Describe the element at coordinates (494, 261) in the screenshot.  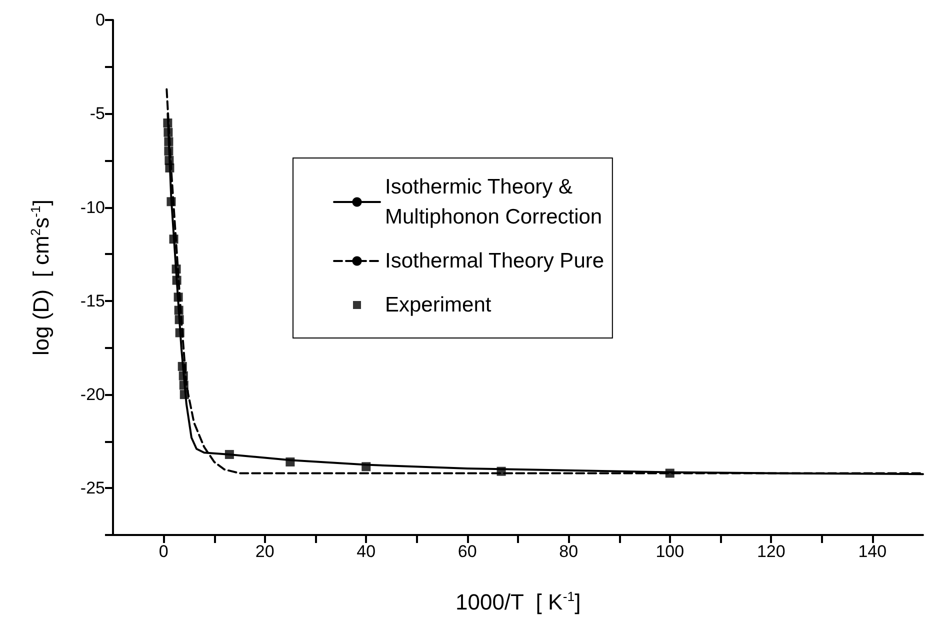
I see `legend-label: Isothermal Theory Pure` at that location.